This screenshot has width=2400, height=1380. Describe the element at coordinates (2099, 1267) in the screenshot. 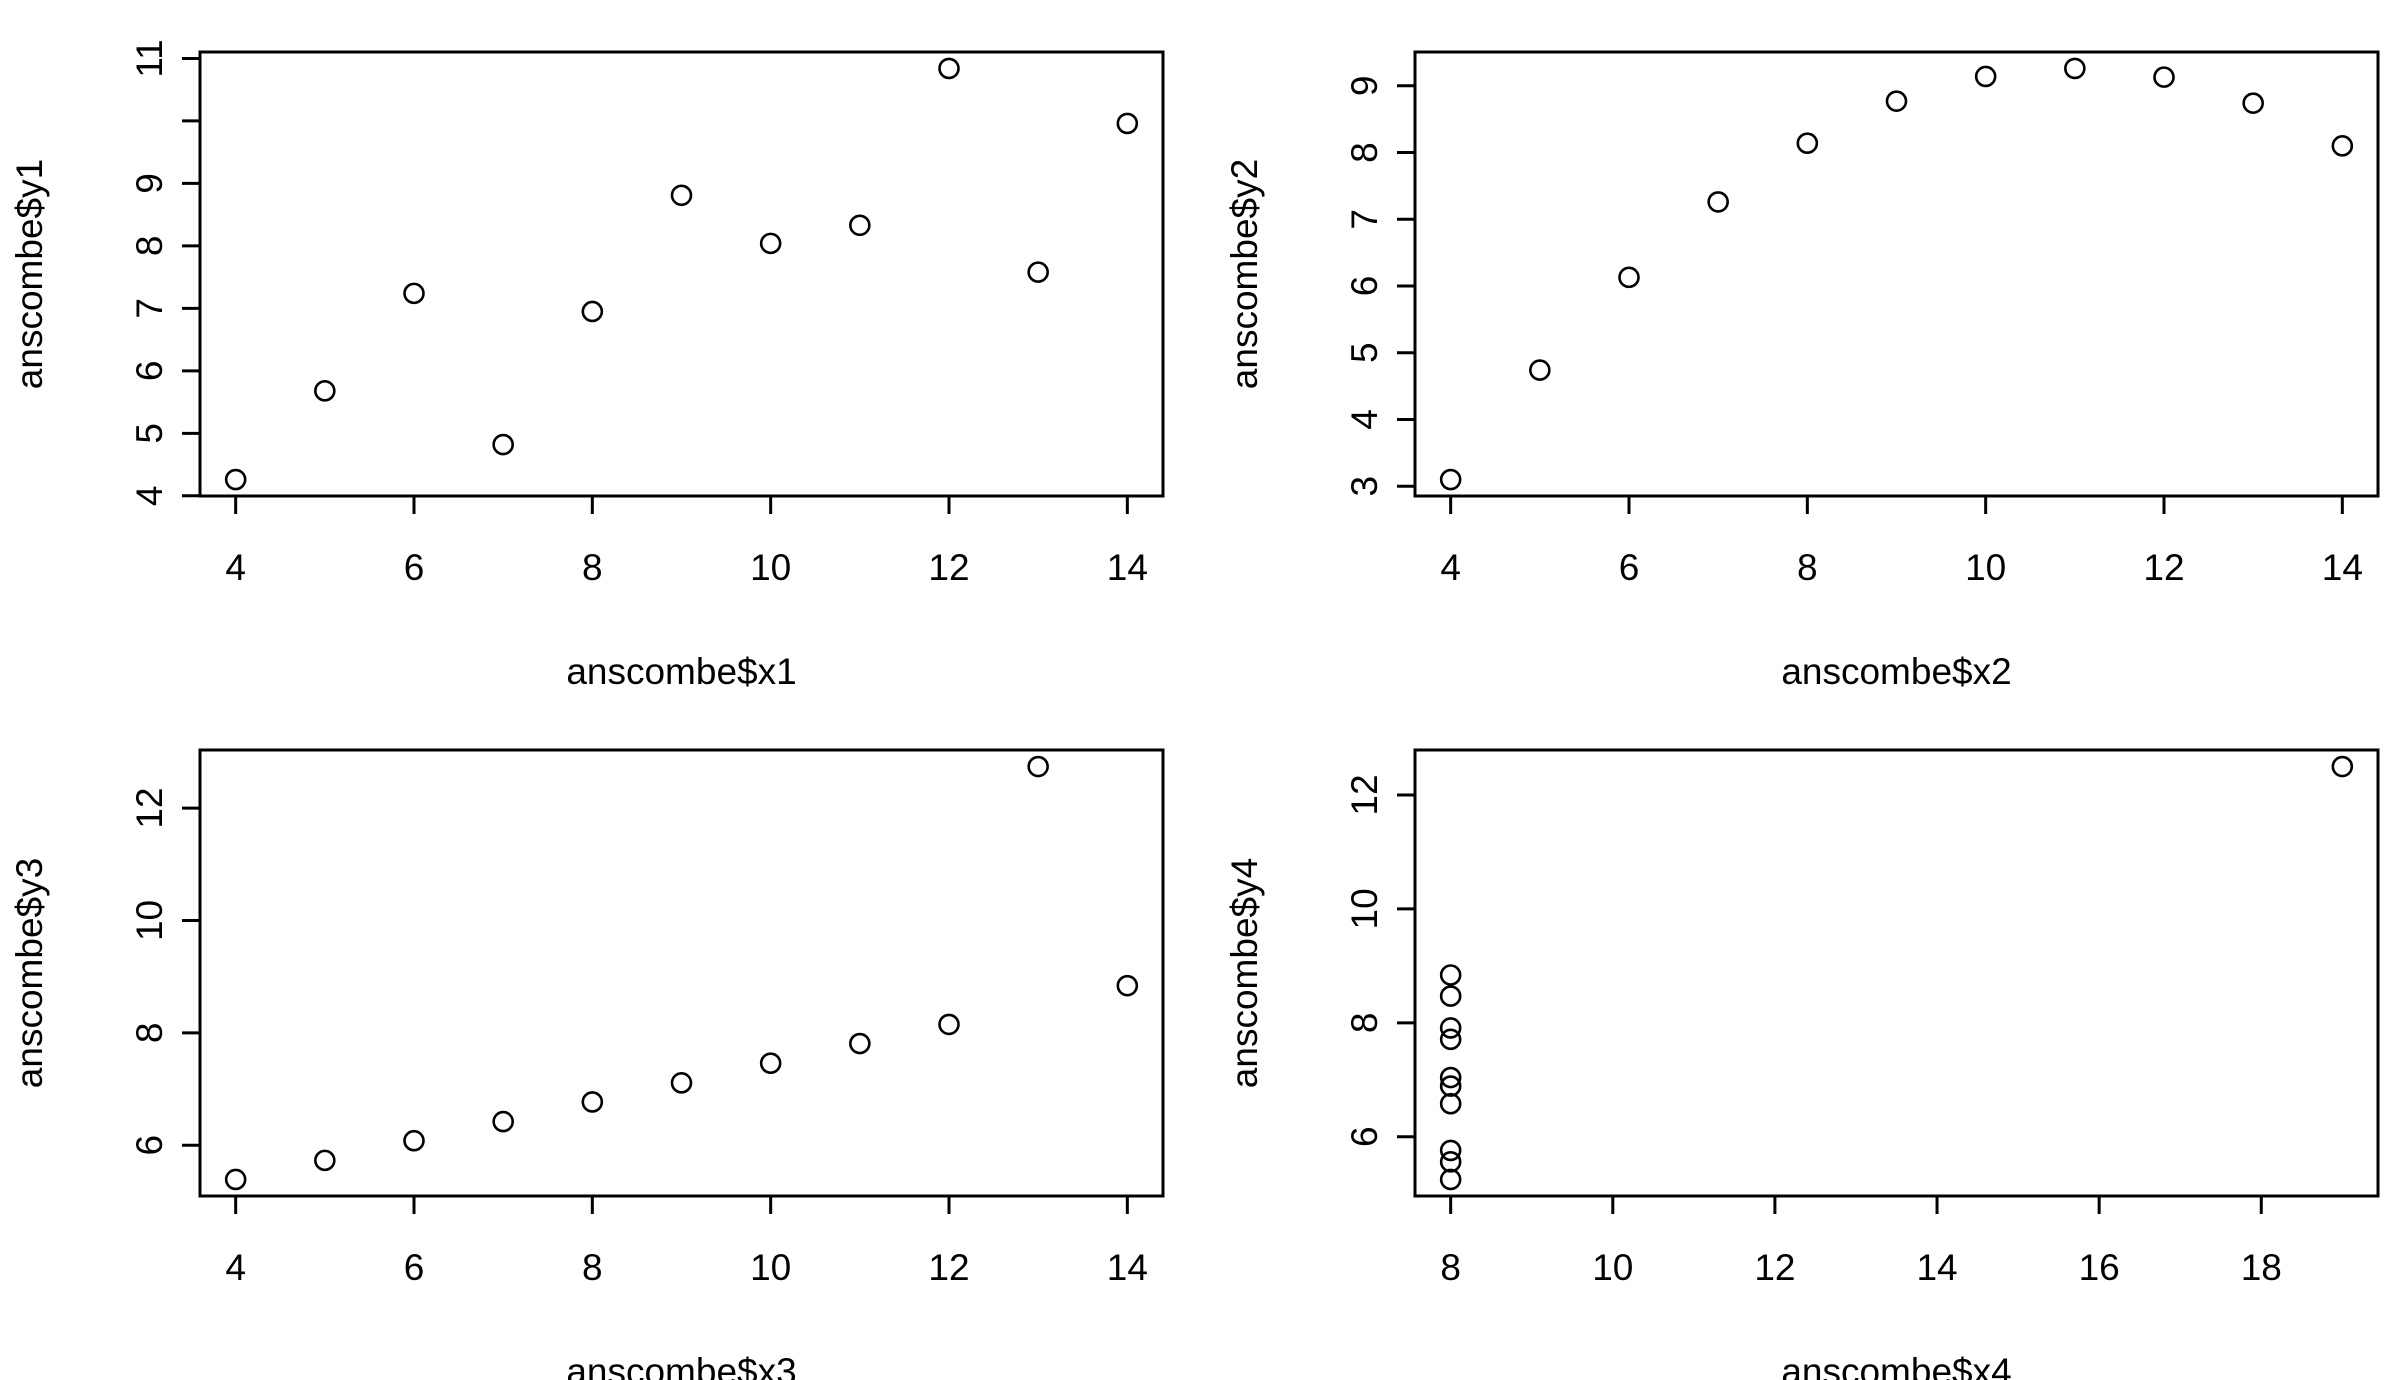

I see `x-tick-label: 16` at that location.